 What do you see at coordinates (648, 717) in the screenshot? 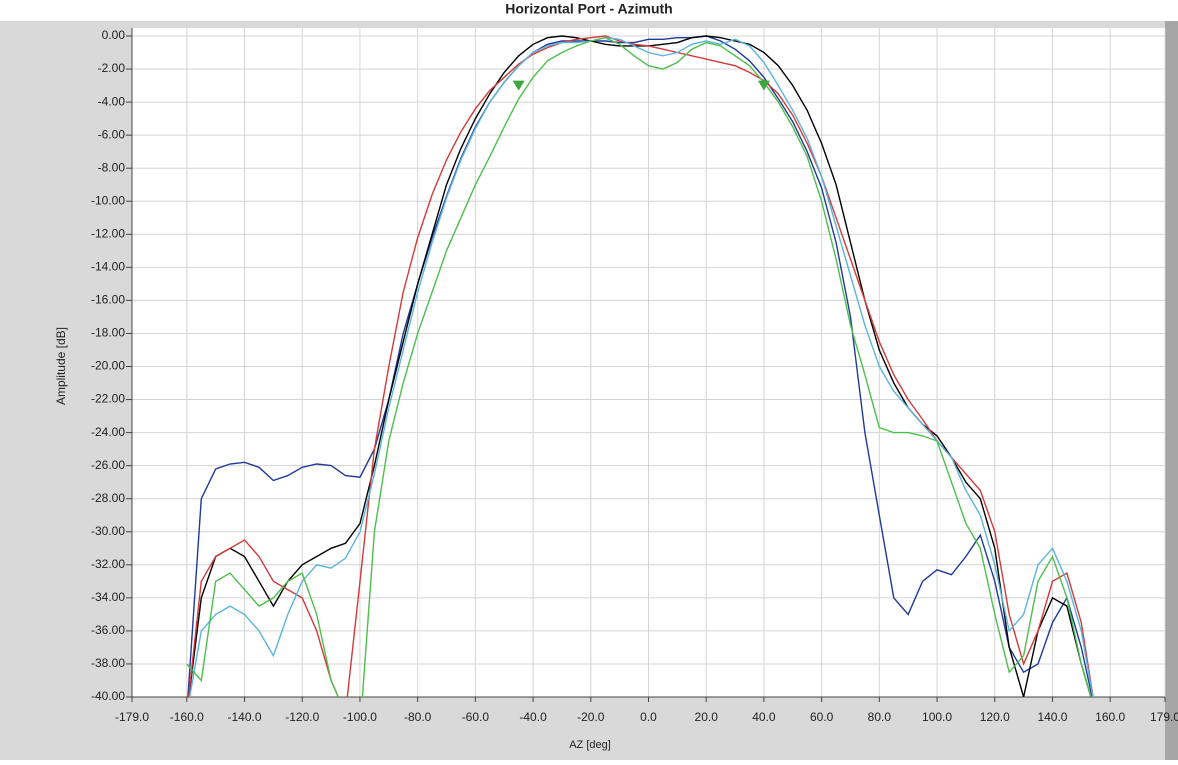
I see `x-tick-label: 0.0` at bounding box center [648, 717].